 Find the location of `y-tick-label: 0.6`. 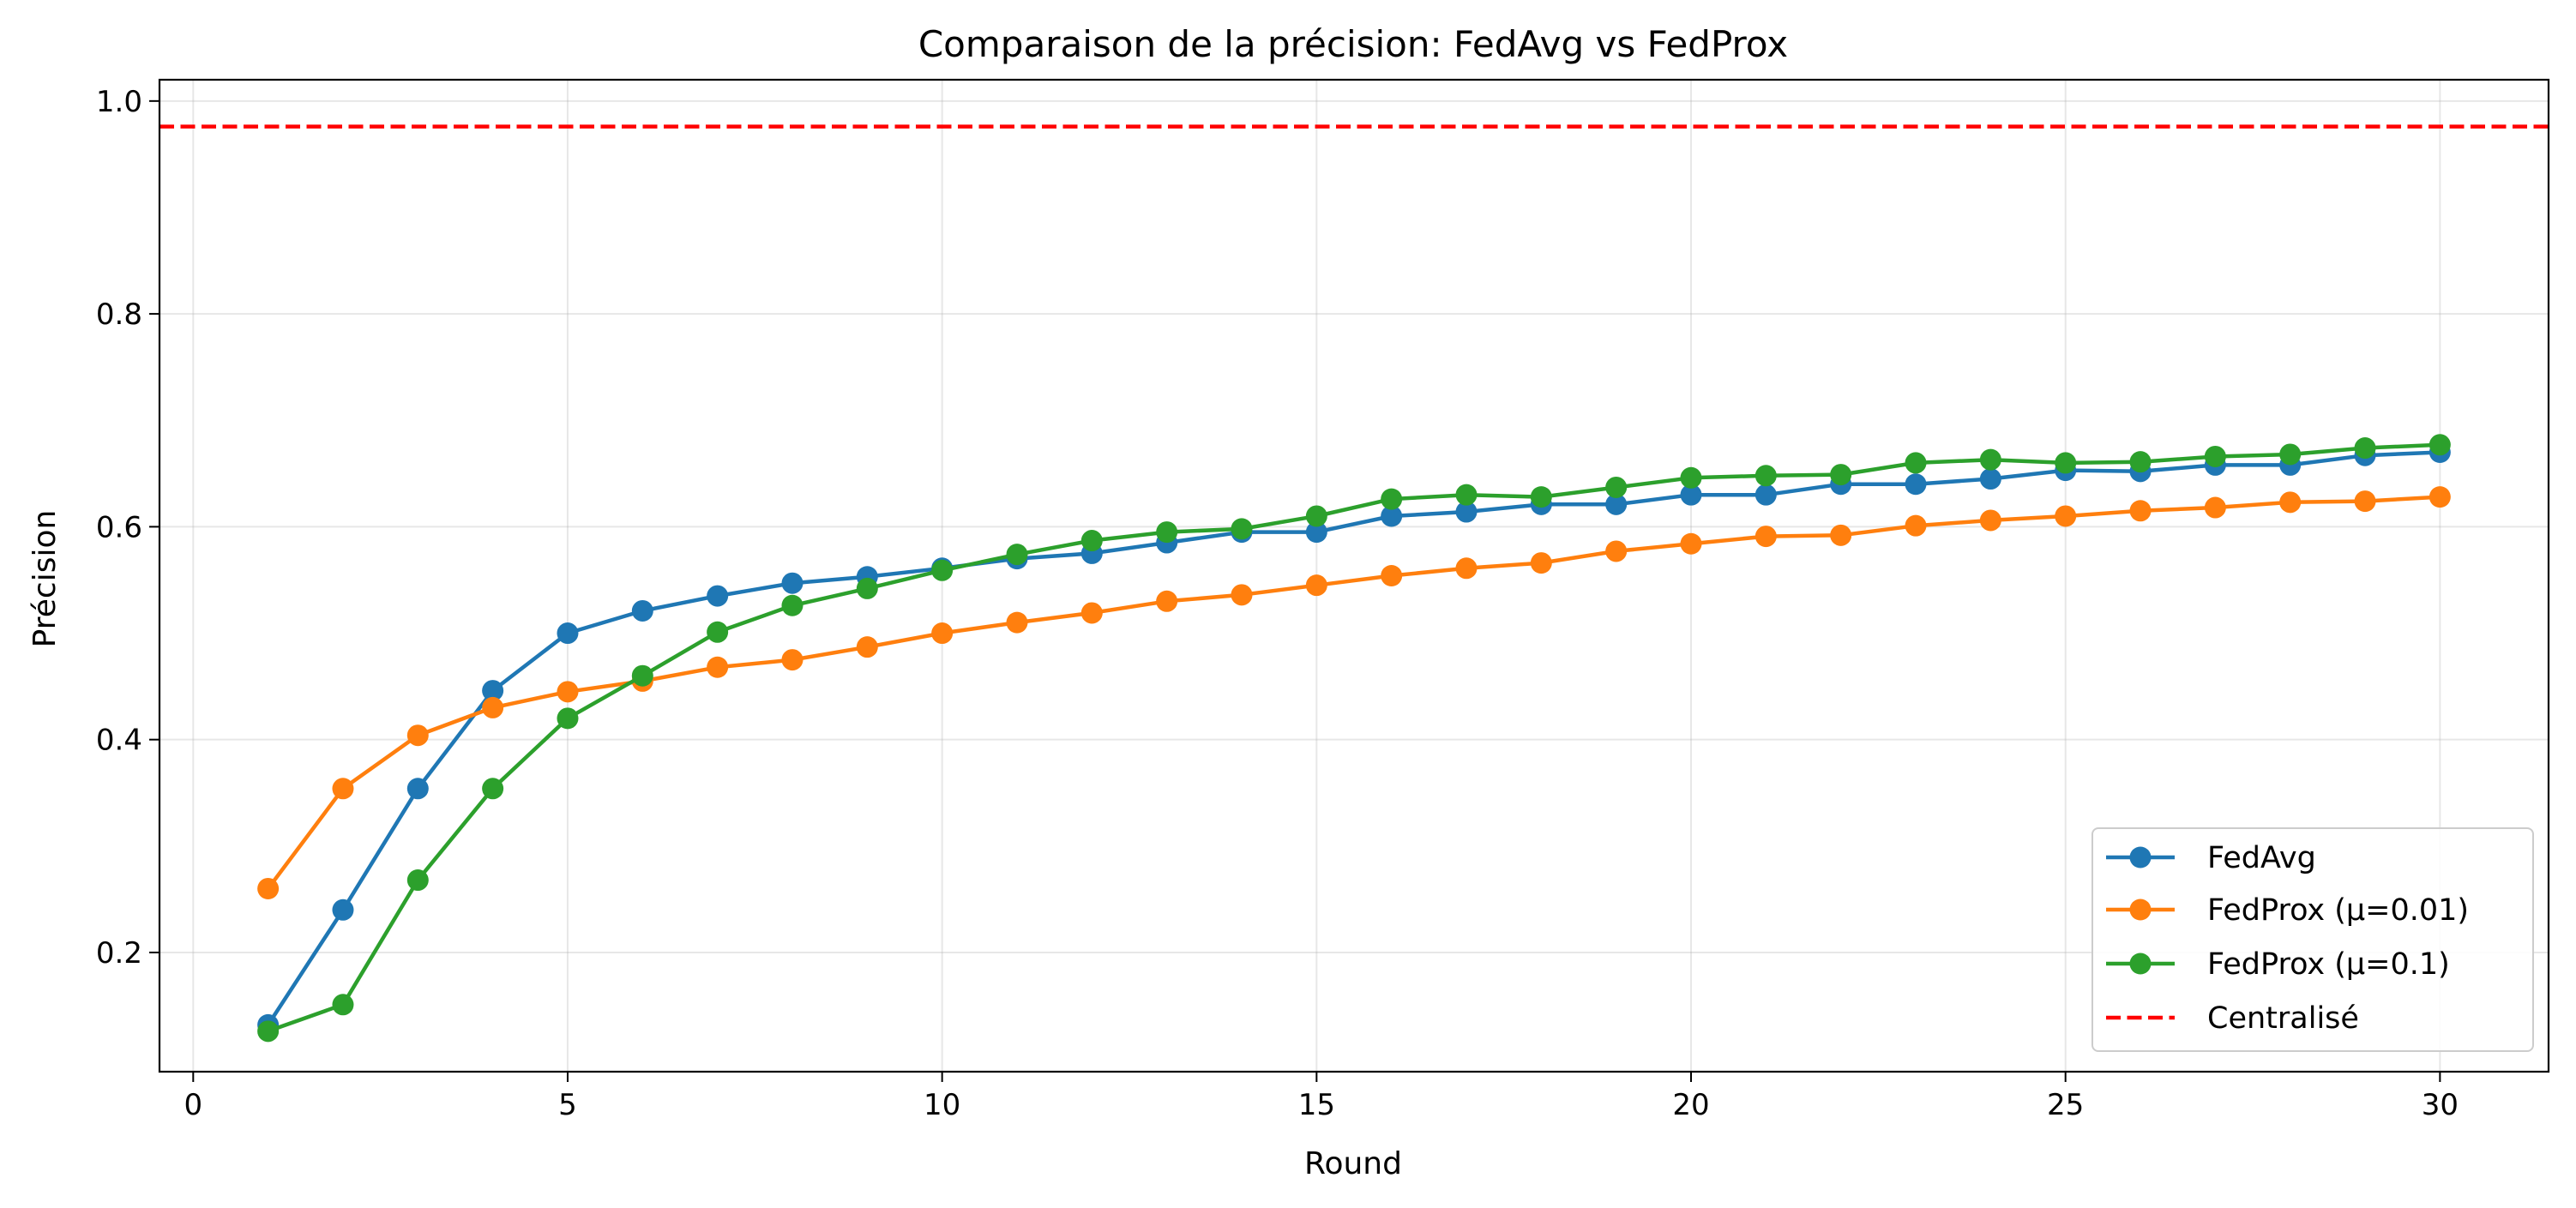

y-tick-label: 0.6 is located at coordinates (119, 527).